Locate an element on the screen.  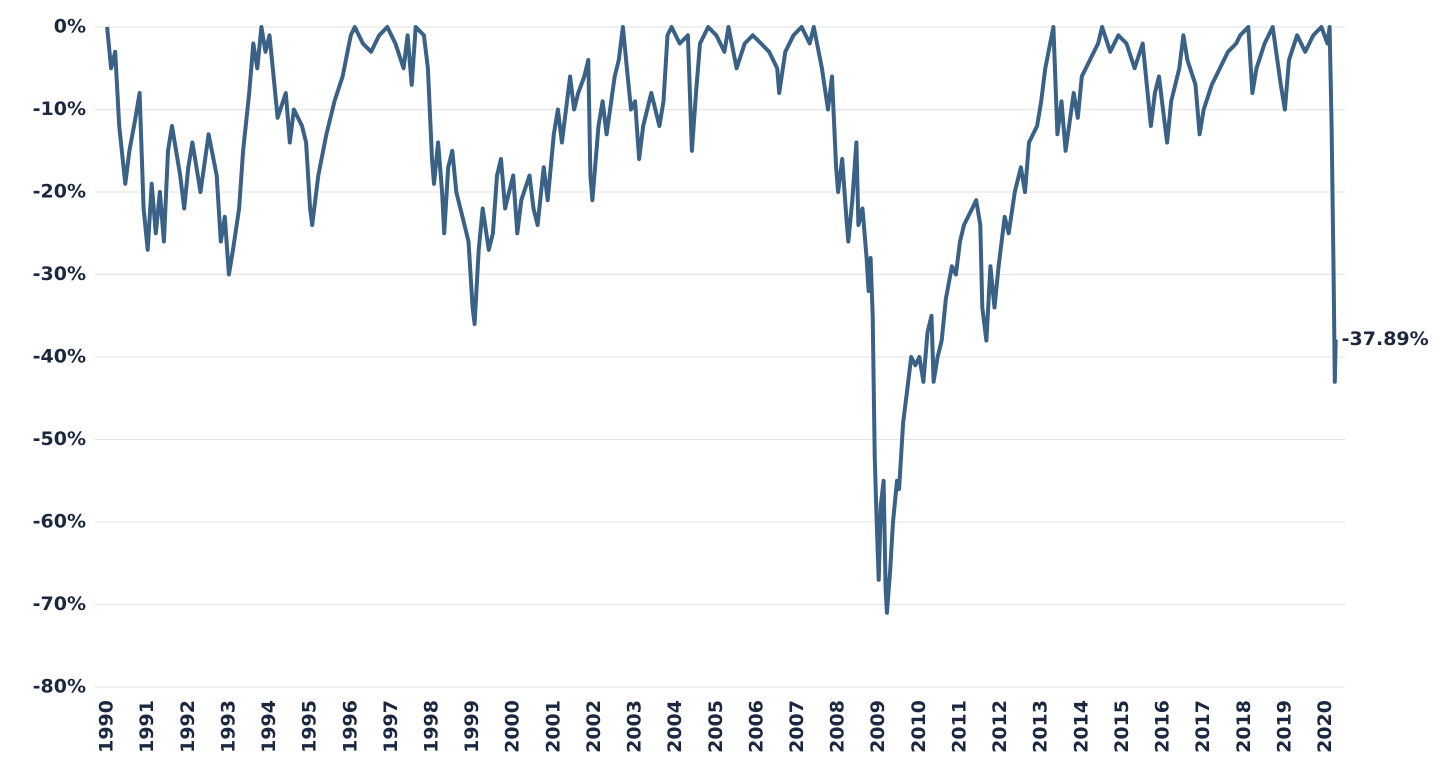
x-tick-label: 2014 is located at coordinates (1081, 726).